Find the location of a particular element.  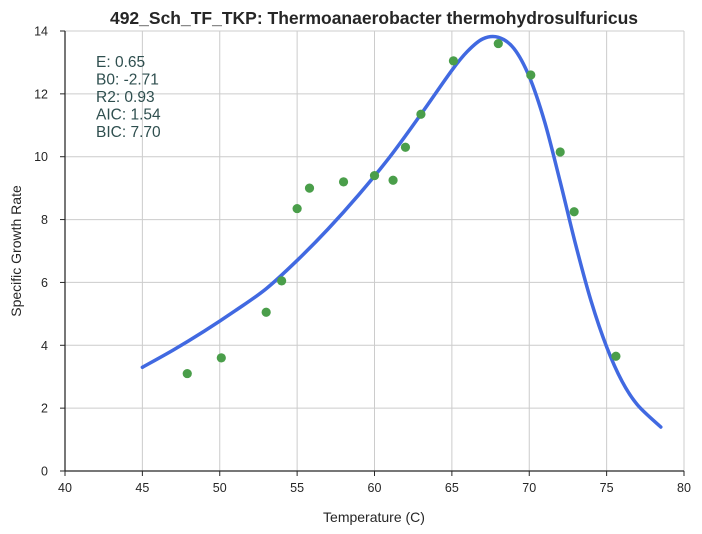

x-tick-label: 45 is located at coordinates (142, 488).